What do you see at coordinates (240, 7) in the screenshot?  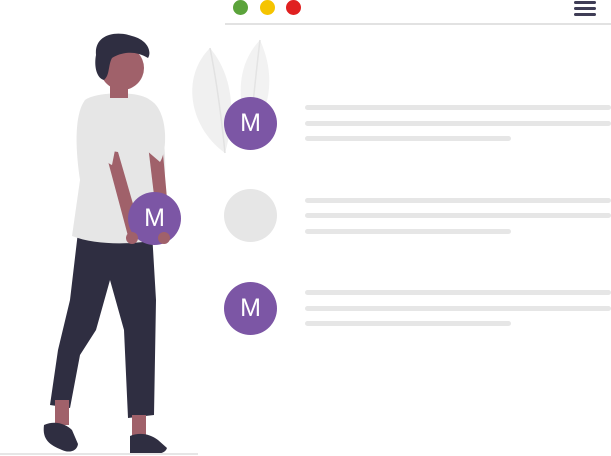 I see `window-control-green` at bounding box center [240, 7].